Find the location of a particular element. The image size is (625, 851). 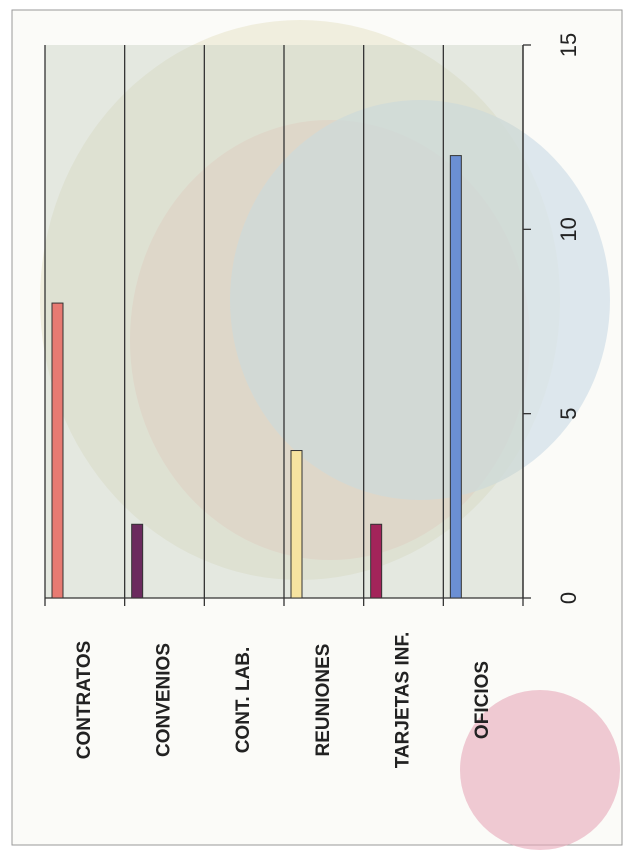

y-tick-label: 5 is located at coordinates (568, 414).